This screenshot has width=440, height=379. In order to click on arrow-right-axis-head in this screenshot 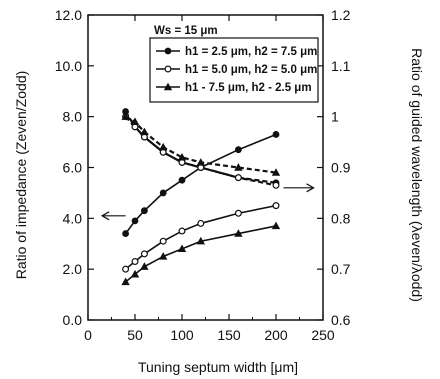, I will do `click(310, 188)`.